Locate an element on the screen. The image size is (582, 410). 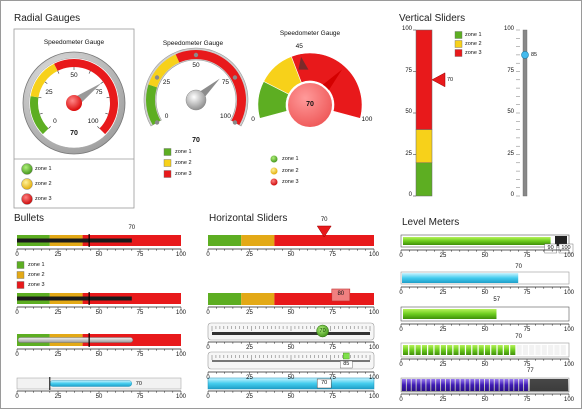
gauge-2-legend-label: zone 3 is located at coordinates (195, 174).